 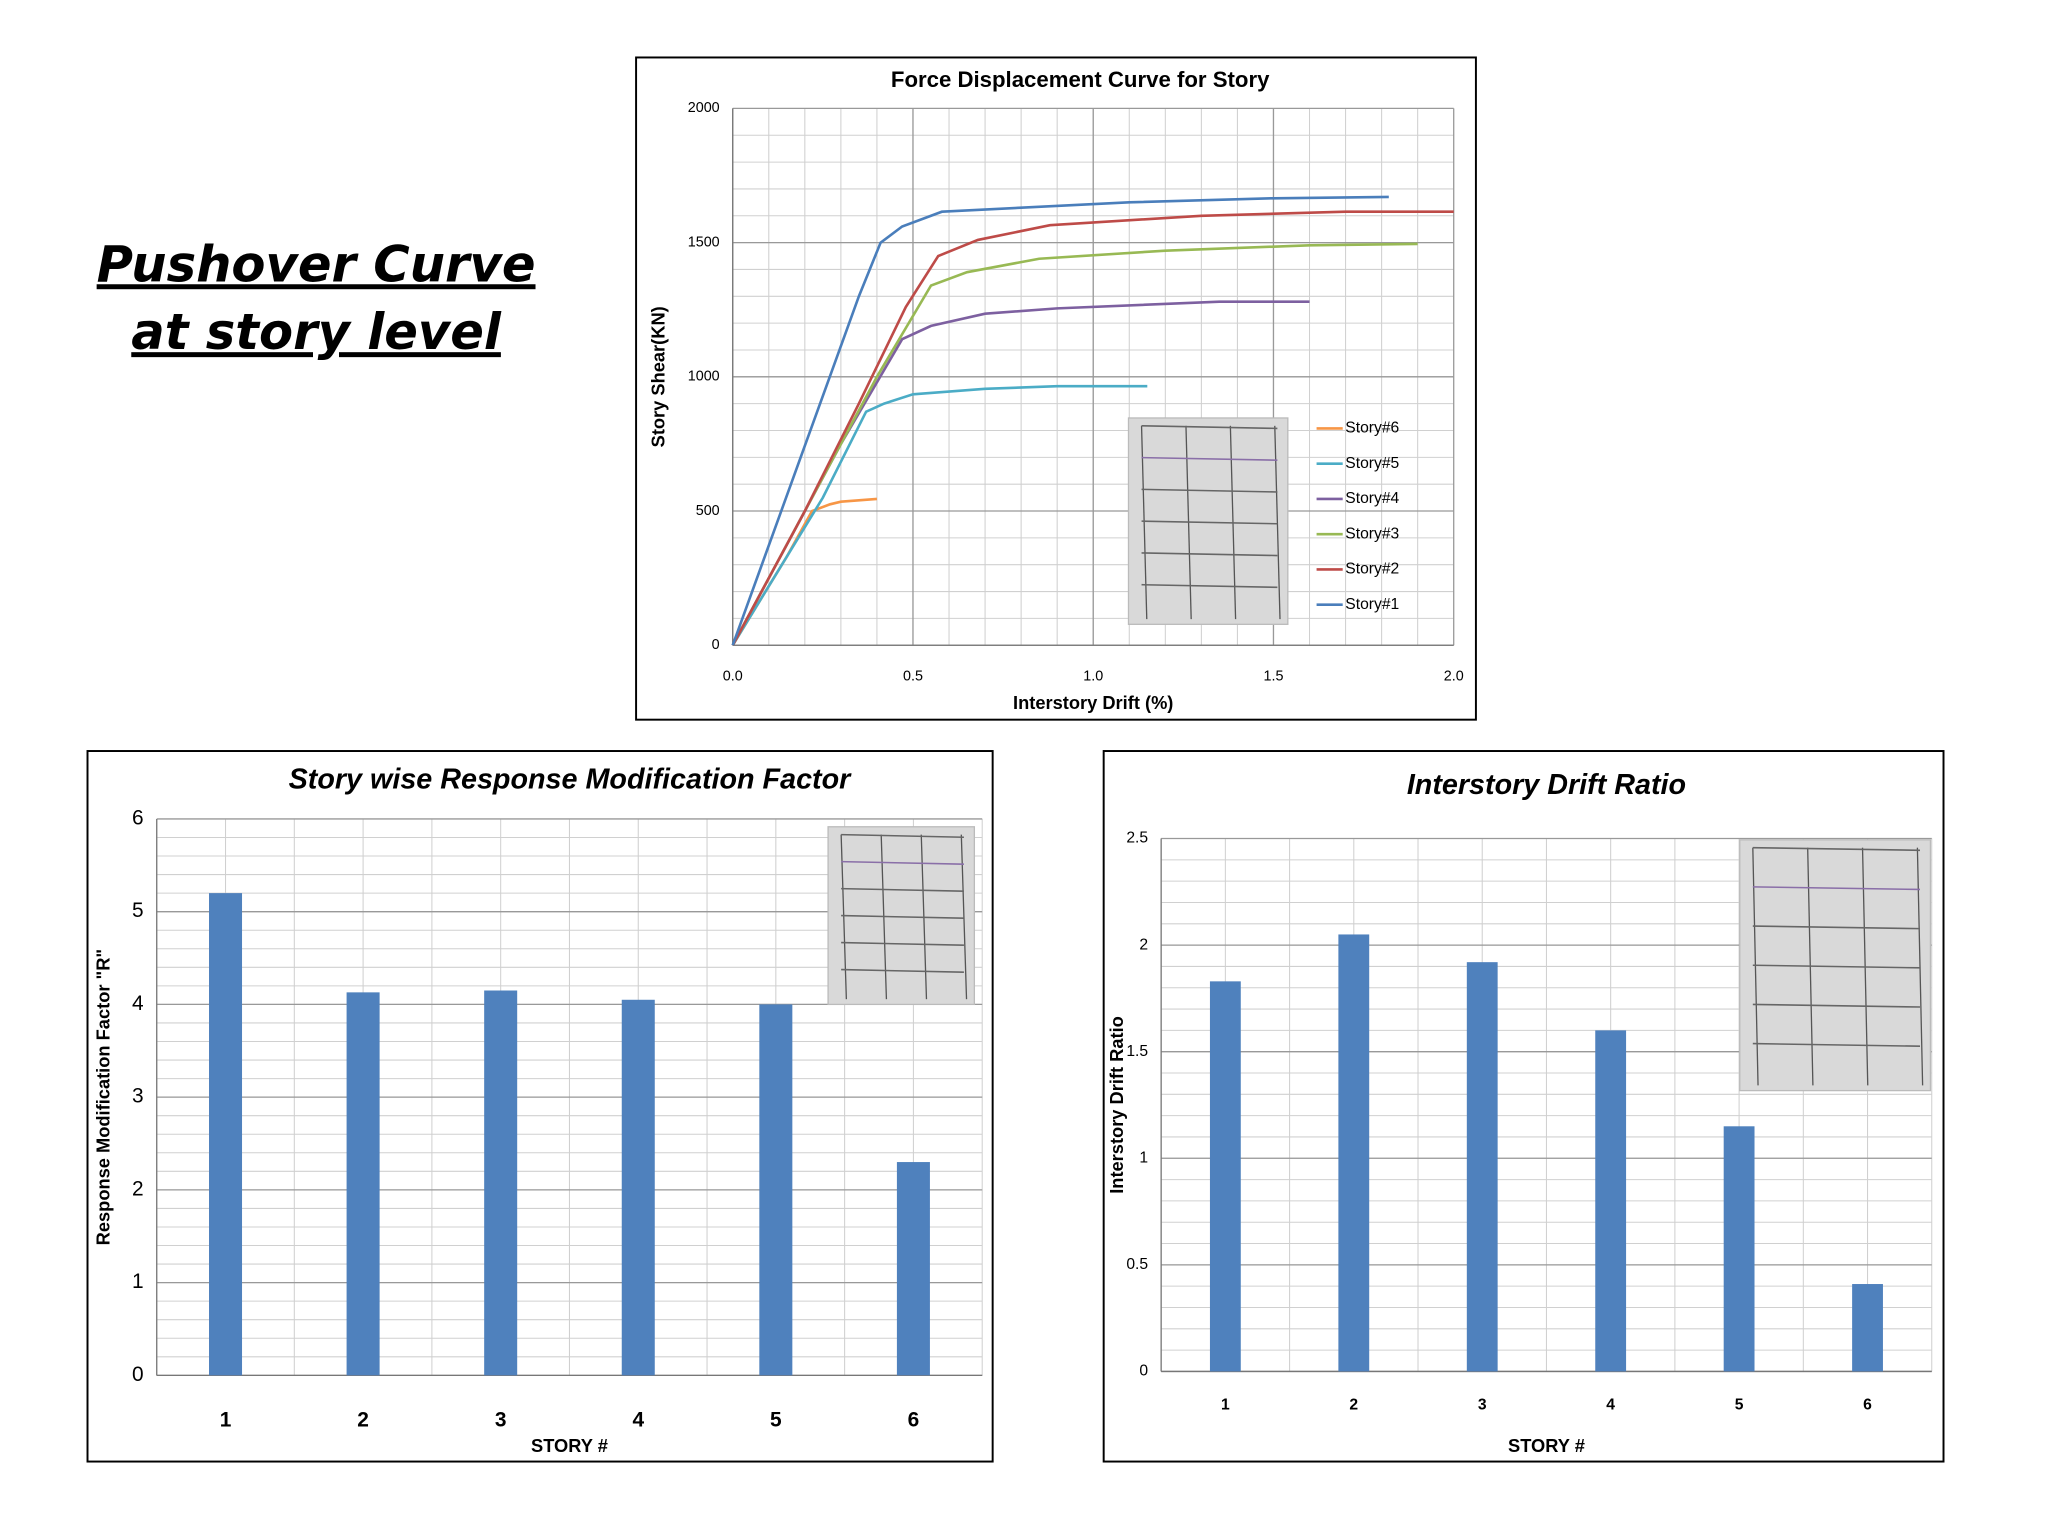 What do you see at coordinates (1546, 785) in the screenshot?
I see `chart-title: Interstory Drift Ratio` at bounding box center [1546, 785].